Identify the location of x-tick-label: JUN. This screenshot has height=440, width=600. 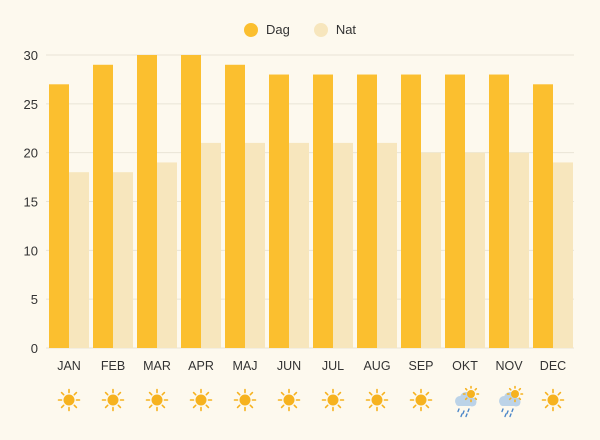
(289, 366).